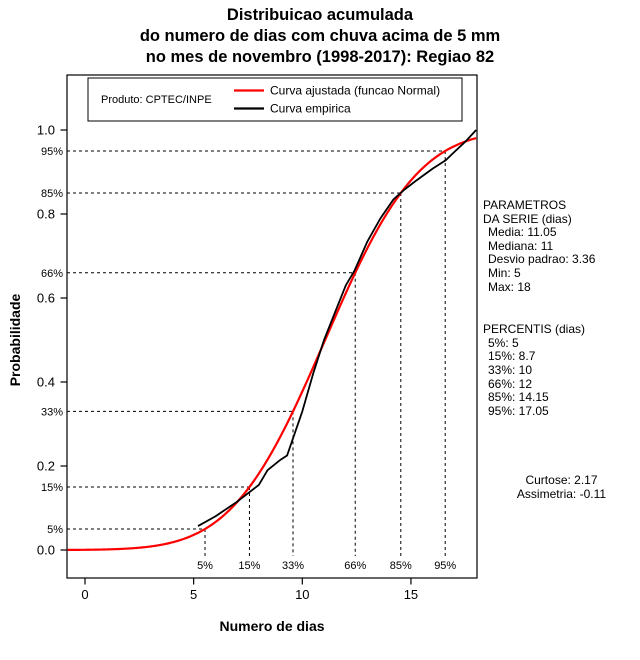  What do you see at coordinates (46, 550) in the screenshot?
I see `y-tick-label: 0.0` at bounding box center [46, 550].